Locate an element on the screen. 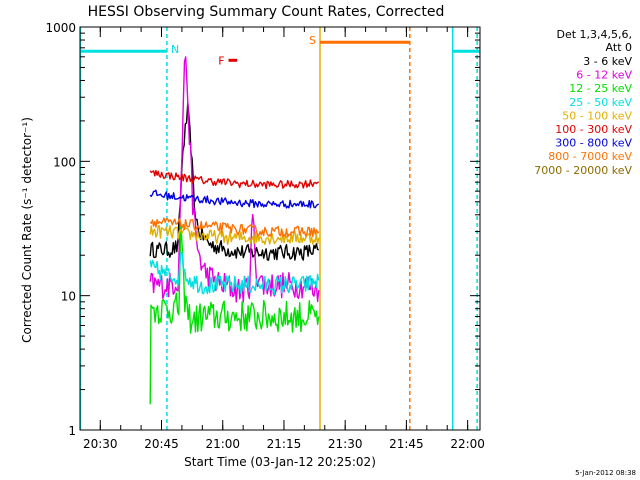 This screenshot has height=480, width=640. flag-label-1: S is located at coordinates (312, 40).